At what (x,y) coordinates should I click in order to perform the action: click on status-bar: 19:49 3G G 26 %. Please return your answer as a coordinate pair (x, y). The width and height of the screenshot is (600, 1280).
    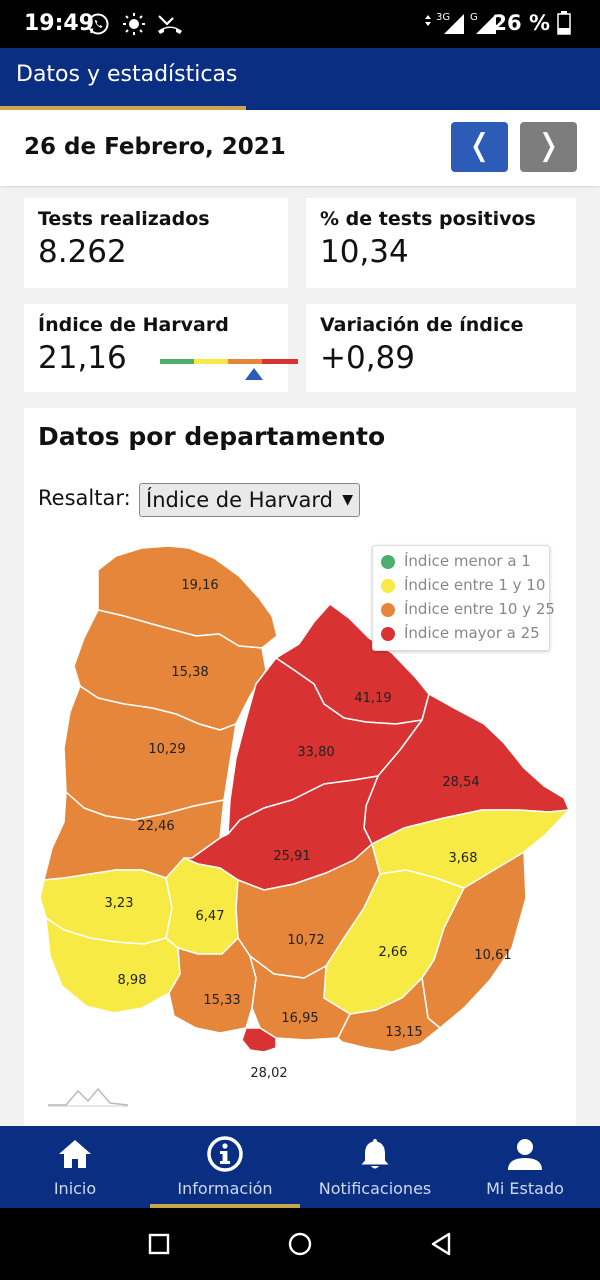
    Looking at the image, I should click on (300, 24).